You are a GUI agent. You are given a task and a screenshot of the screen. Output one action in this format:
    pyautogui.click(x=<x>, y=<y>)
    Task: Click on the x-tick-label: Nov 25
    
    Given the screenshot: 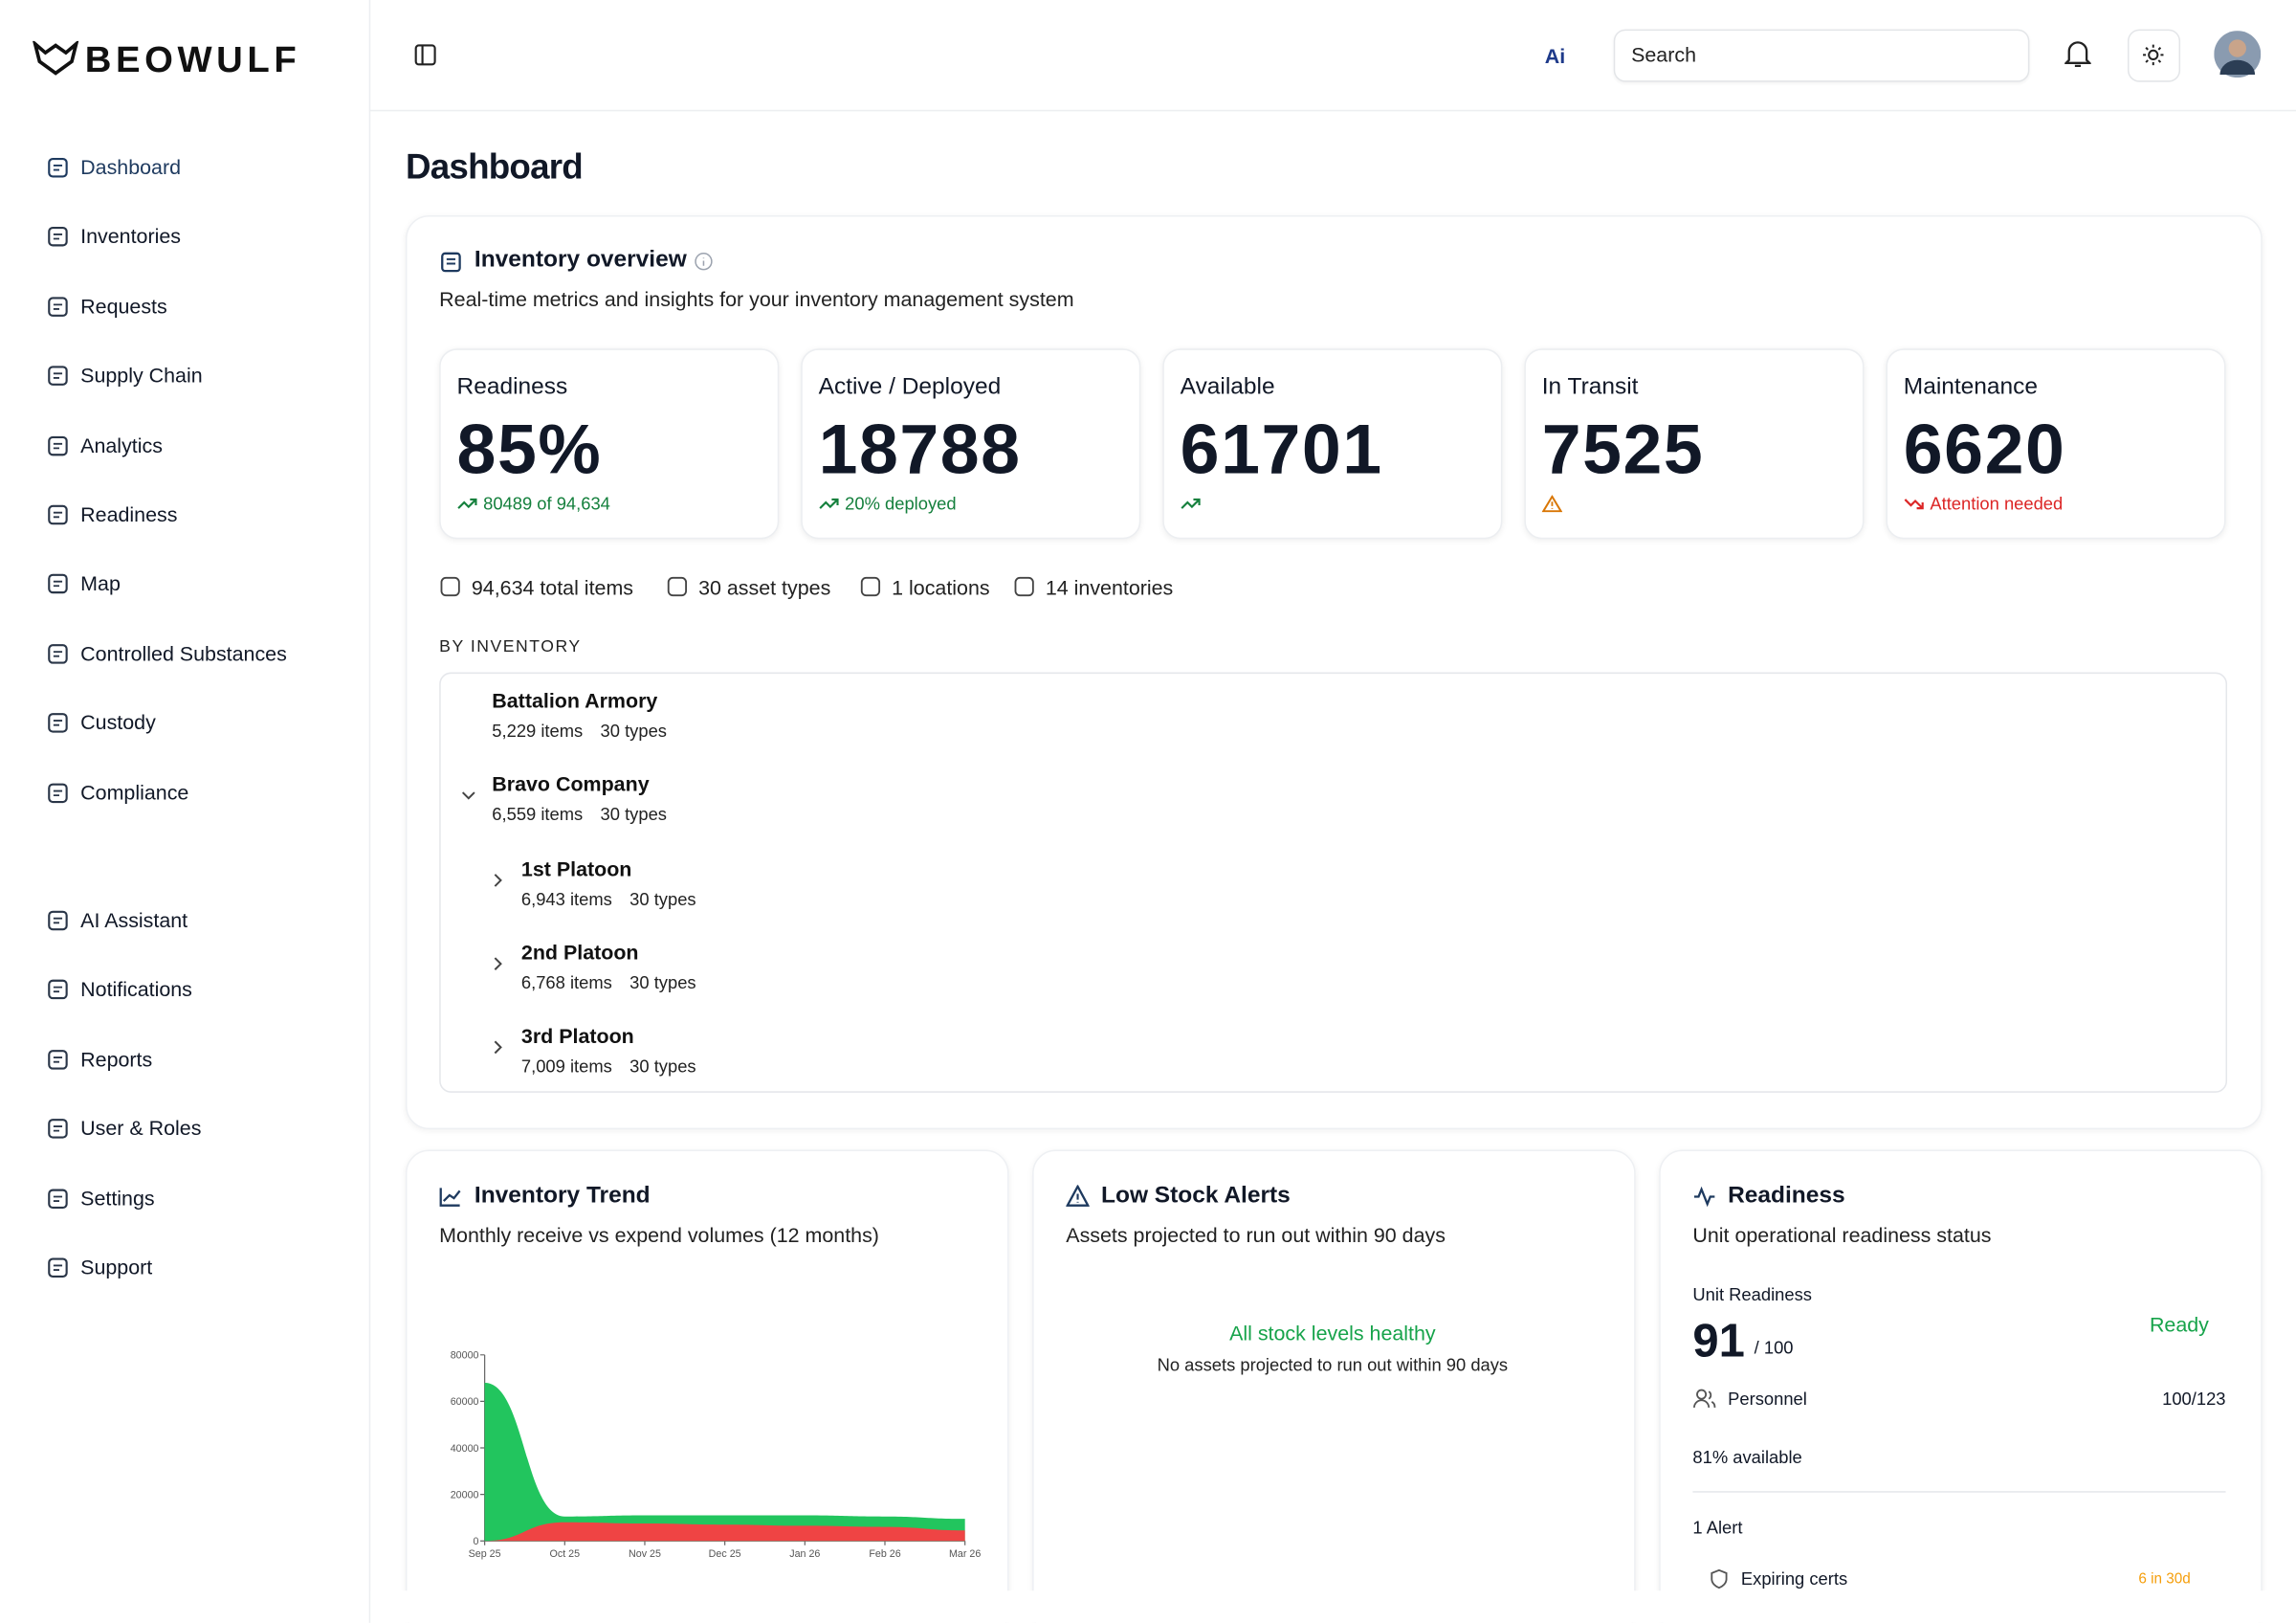 What is the action you would take?
    pyautogui.click(x=645, y=1554)
    